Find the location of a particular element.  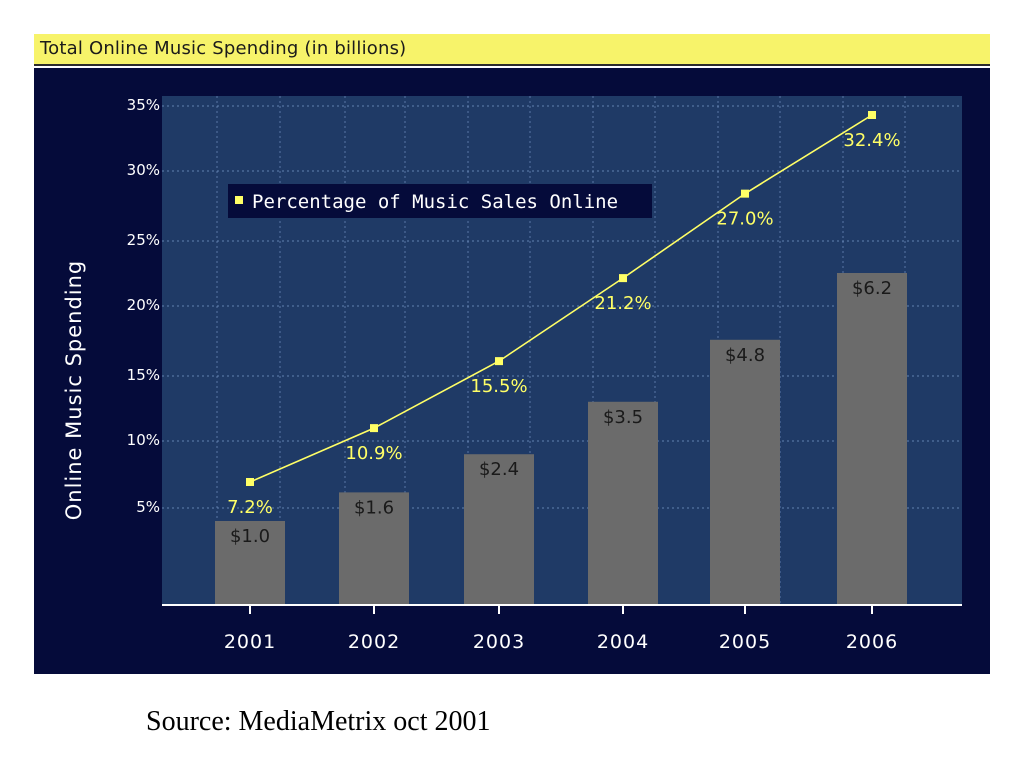

bar-2001 is located at coordinates (250, 562).